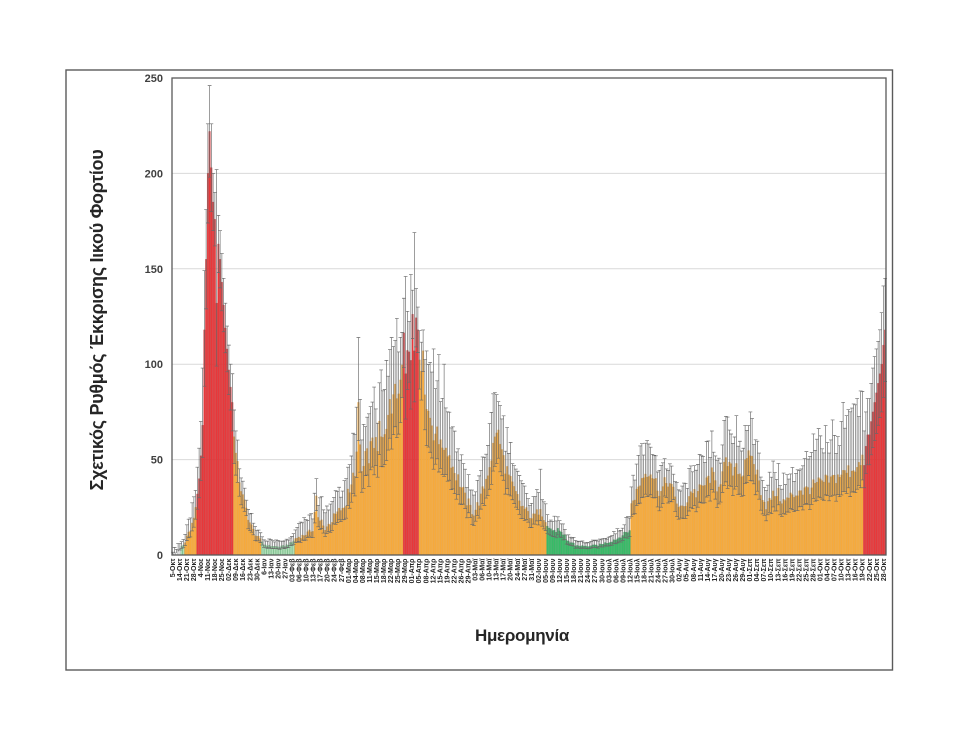  Describe the element at coordinates (454, 571) in the screenshot. I see `svg-text: 22-Απρ` at that location.